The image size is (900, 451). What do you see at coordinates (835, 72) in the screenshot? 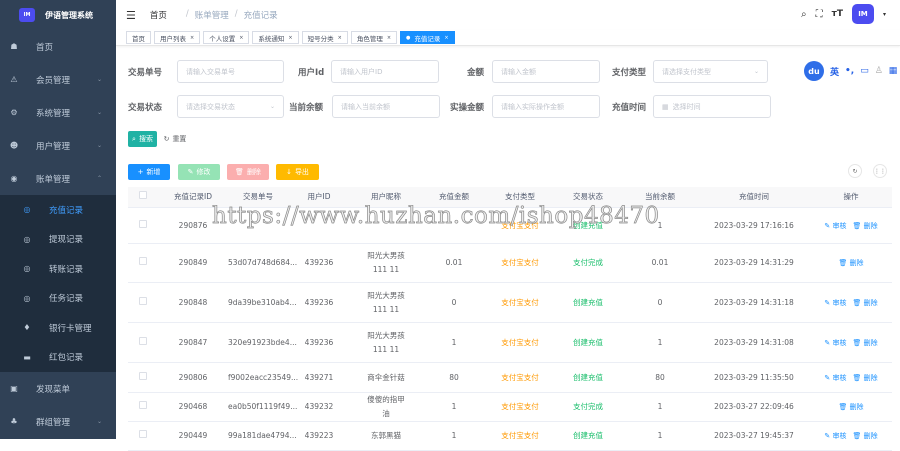
I see `ime-lang-toggle: 英` at bounding box center [835, 72].